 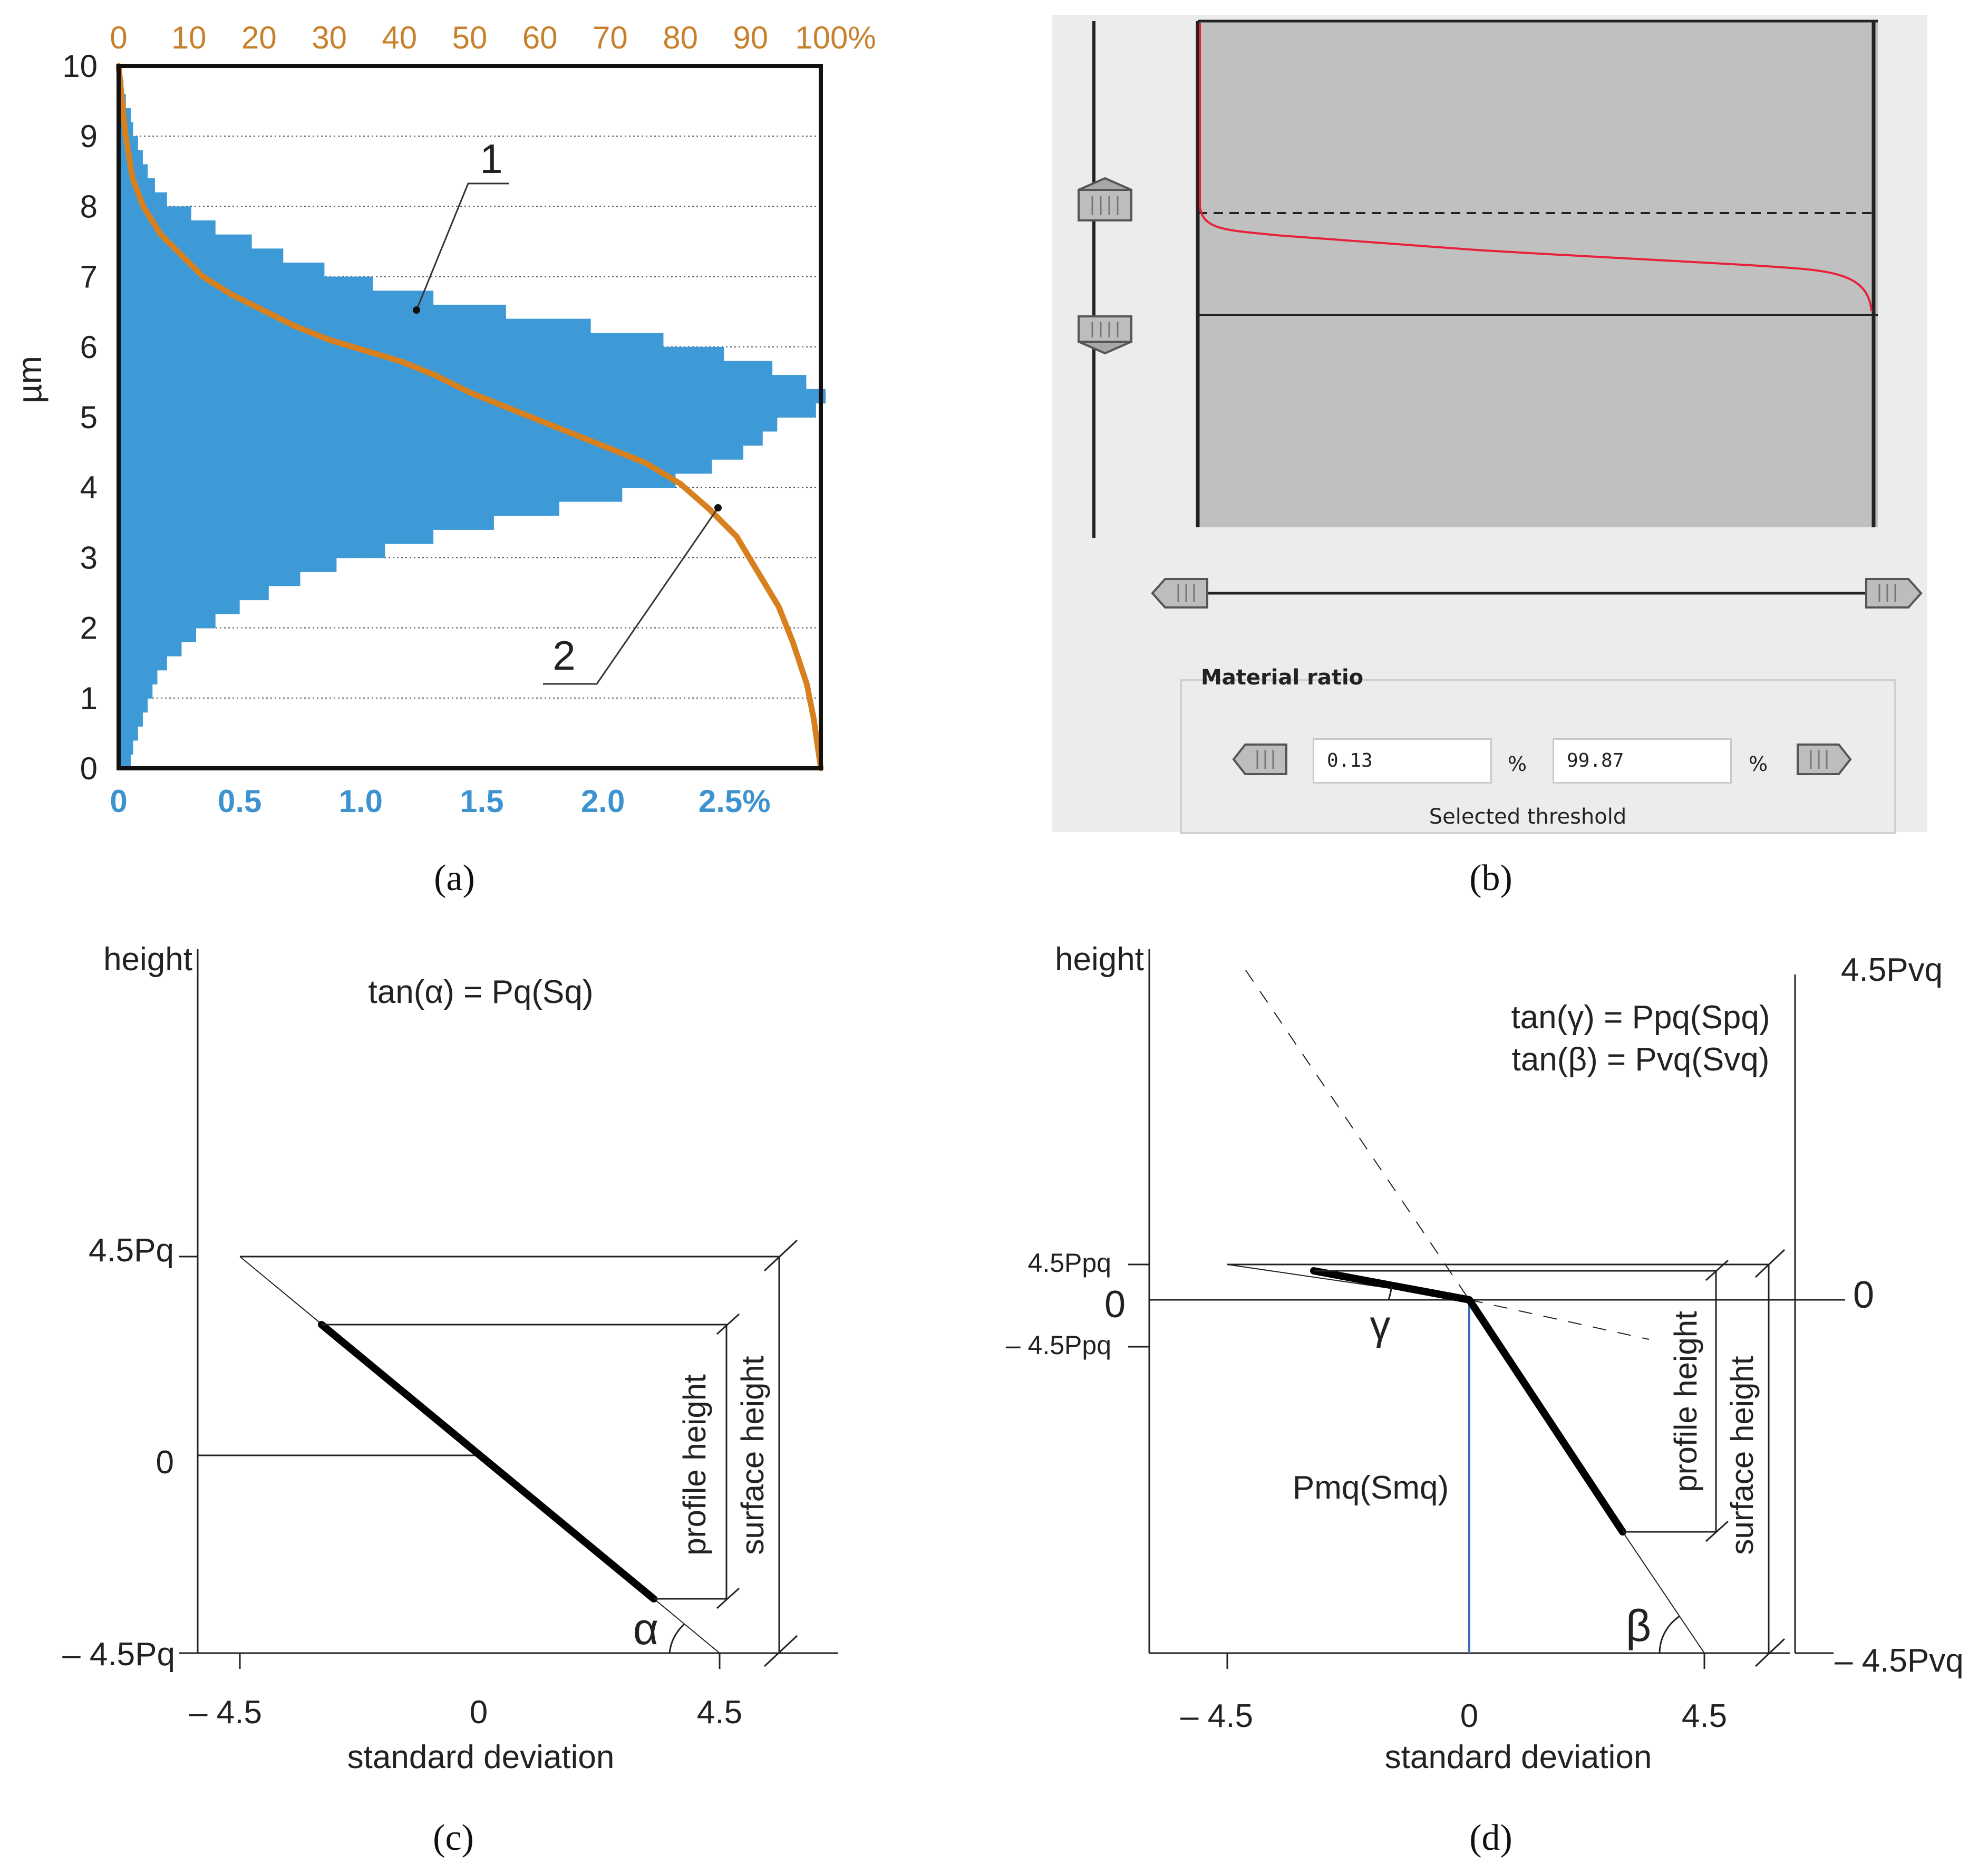 I want to click on top-tick-label: 100%, so click(x=835, y=37).